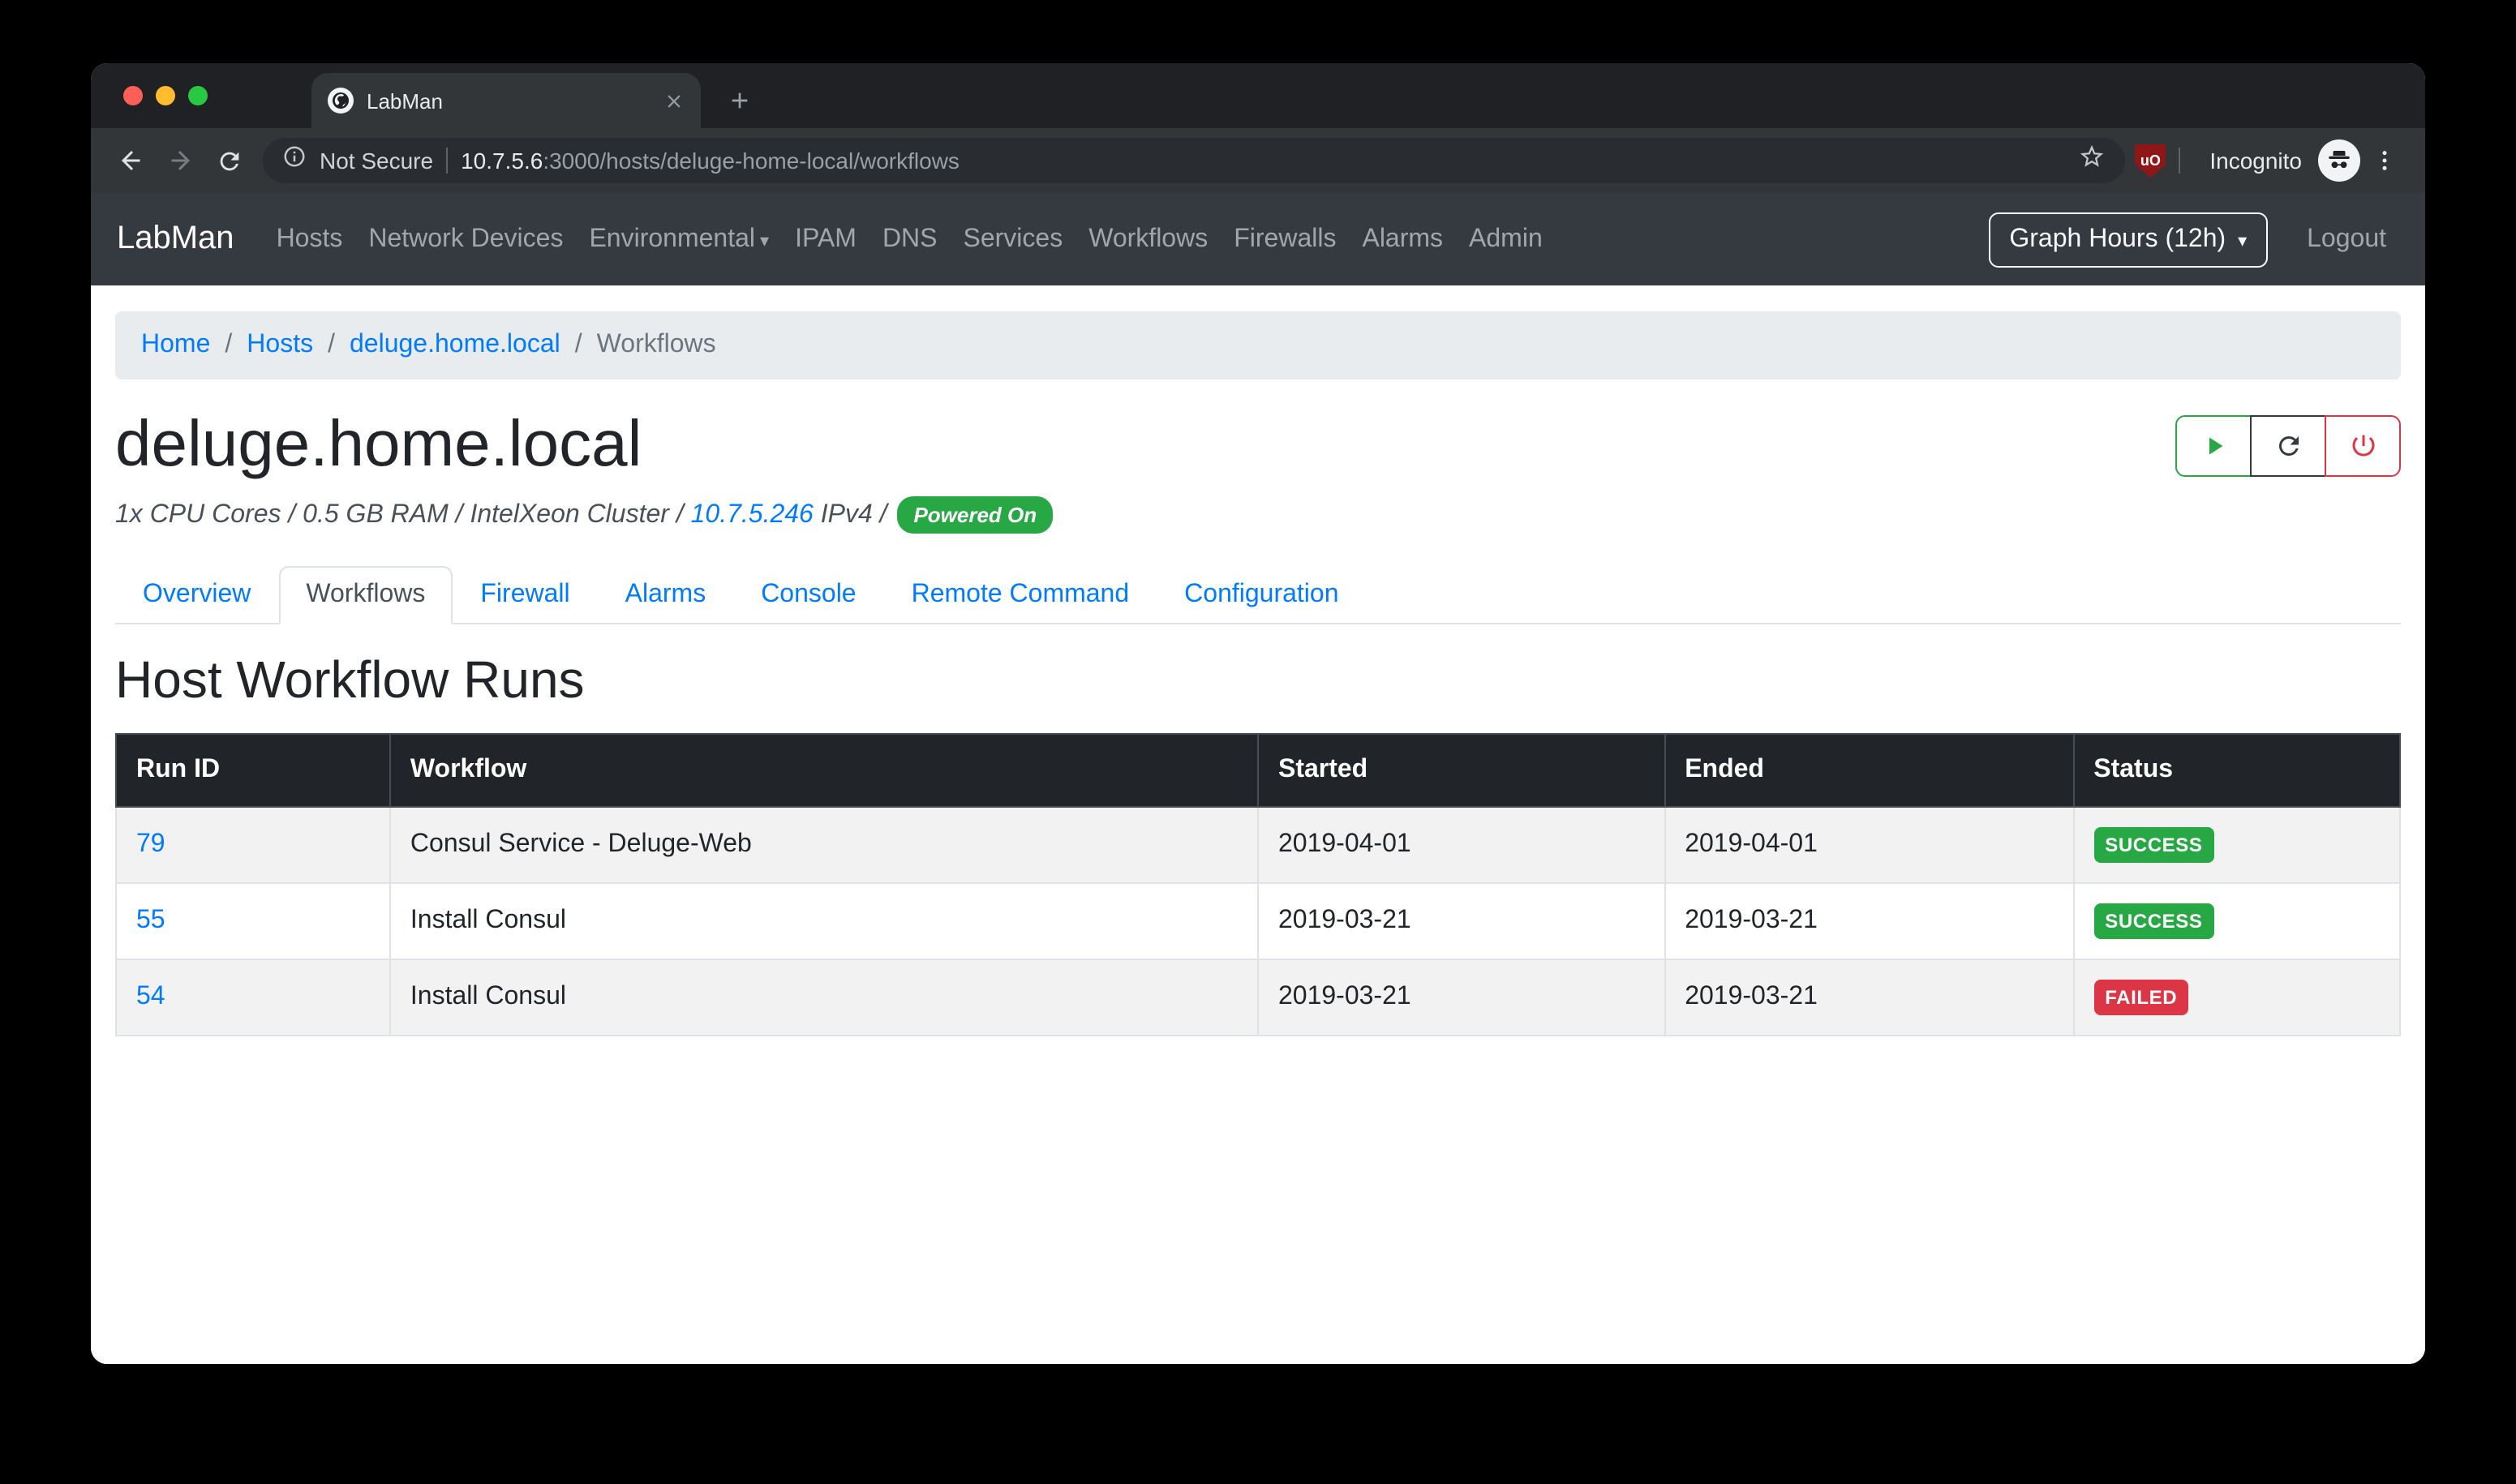  I want to click on new-tab-button, so click(740, 100).